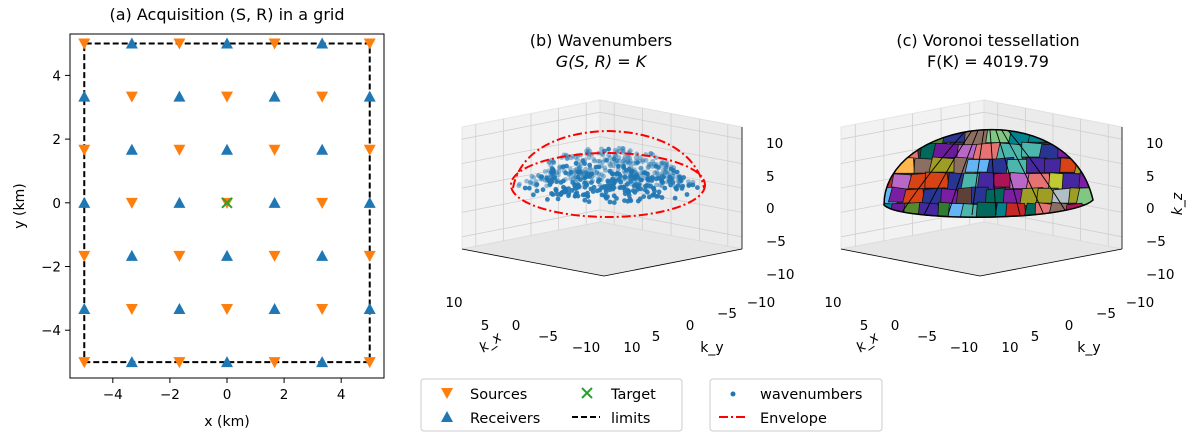  Describe the element at coordinates (811, 395) in the screenshot. I see `legend-wavenumbers-label: wavenumbers` at that location.